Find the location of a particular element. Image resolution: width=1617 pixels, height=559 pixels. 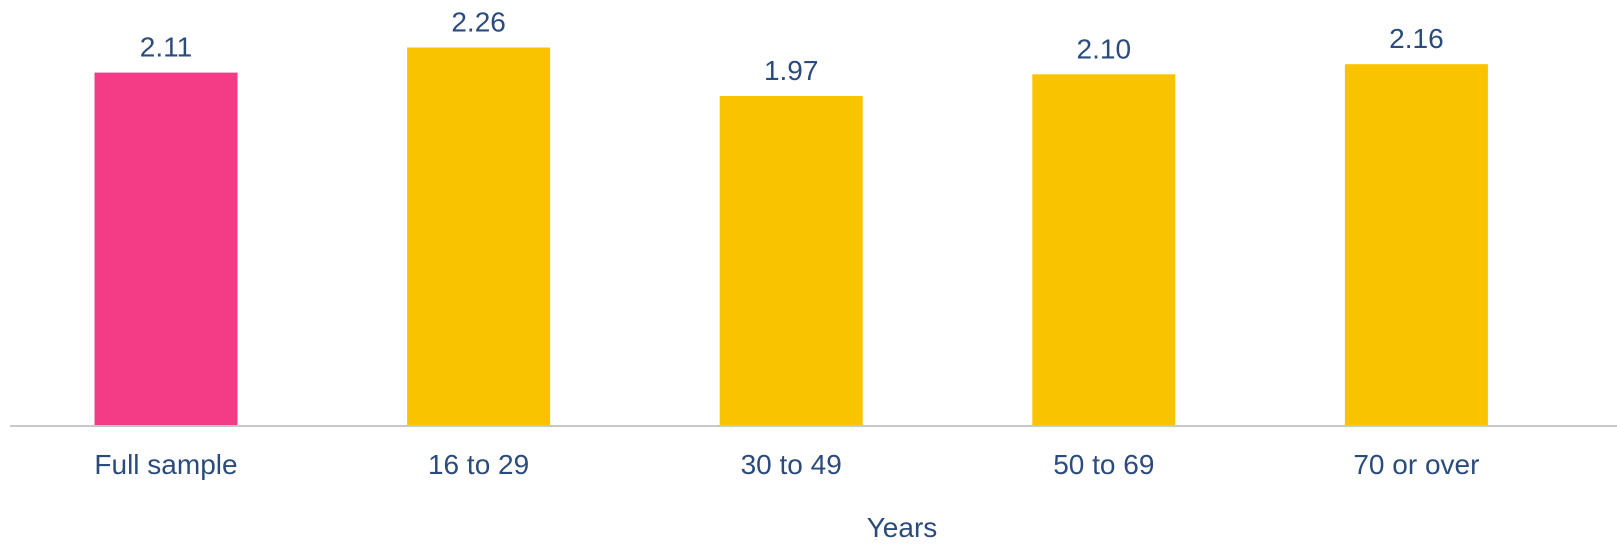

value-label-4: 2.16 is located at coordinates (1416, 38).